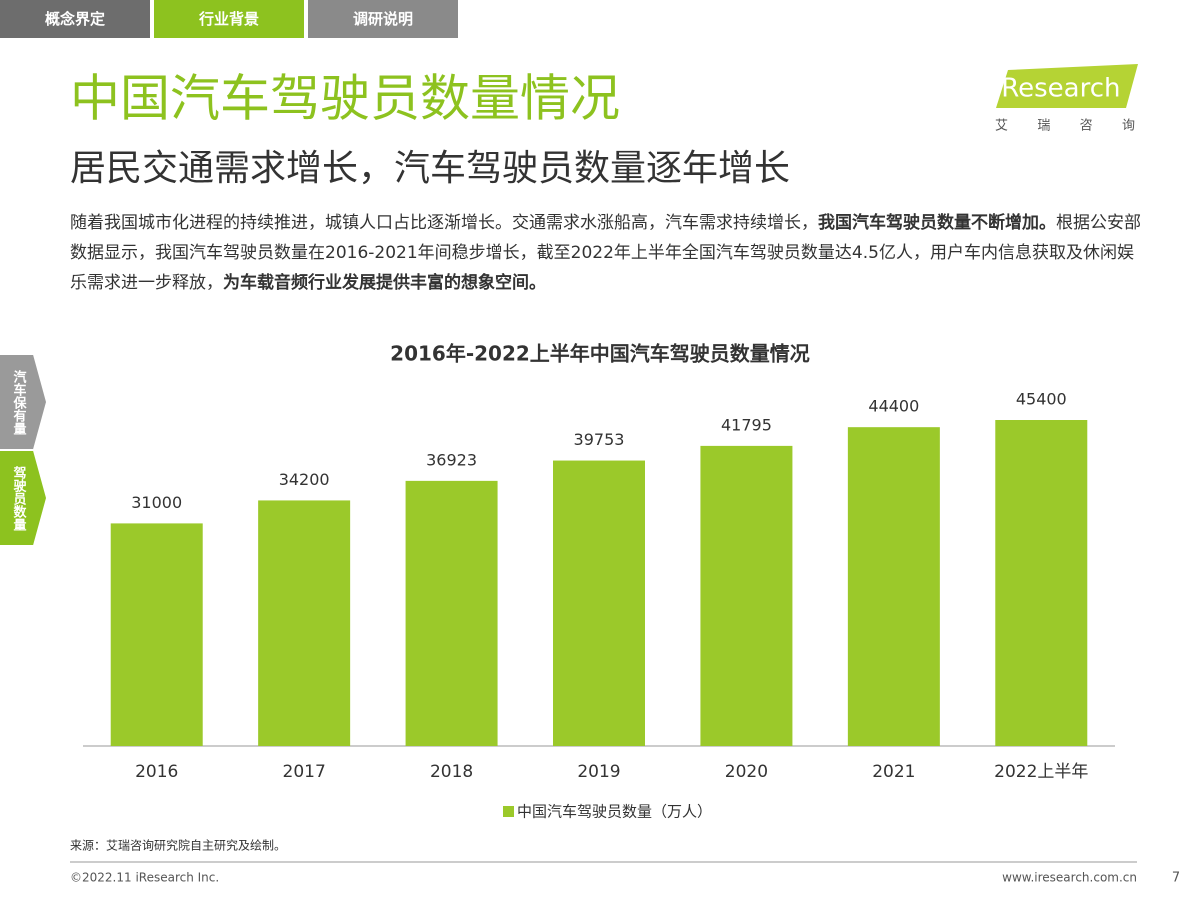 This screenshot has height=900, width=1200. Describe the element at coordinates (746, 772) in the screenshot. I see `x-tick-label: 2020` at that location.